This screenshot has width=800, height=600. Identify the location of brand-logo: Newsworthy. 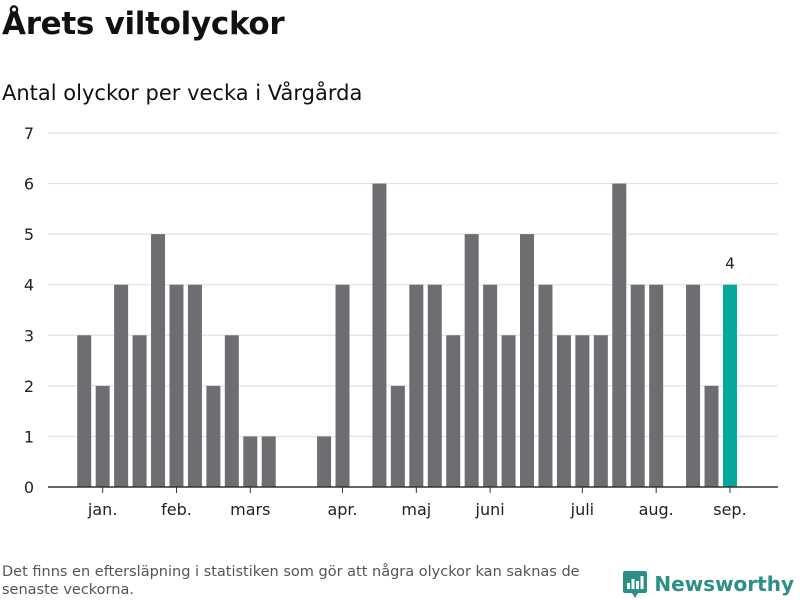
(708, 584).